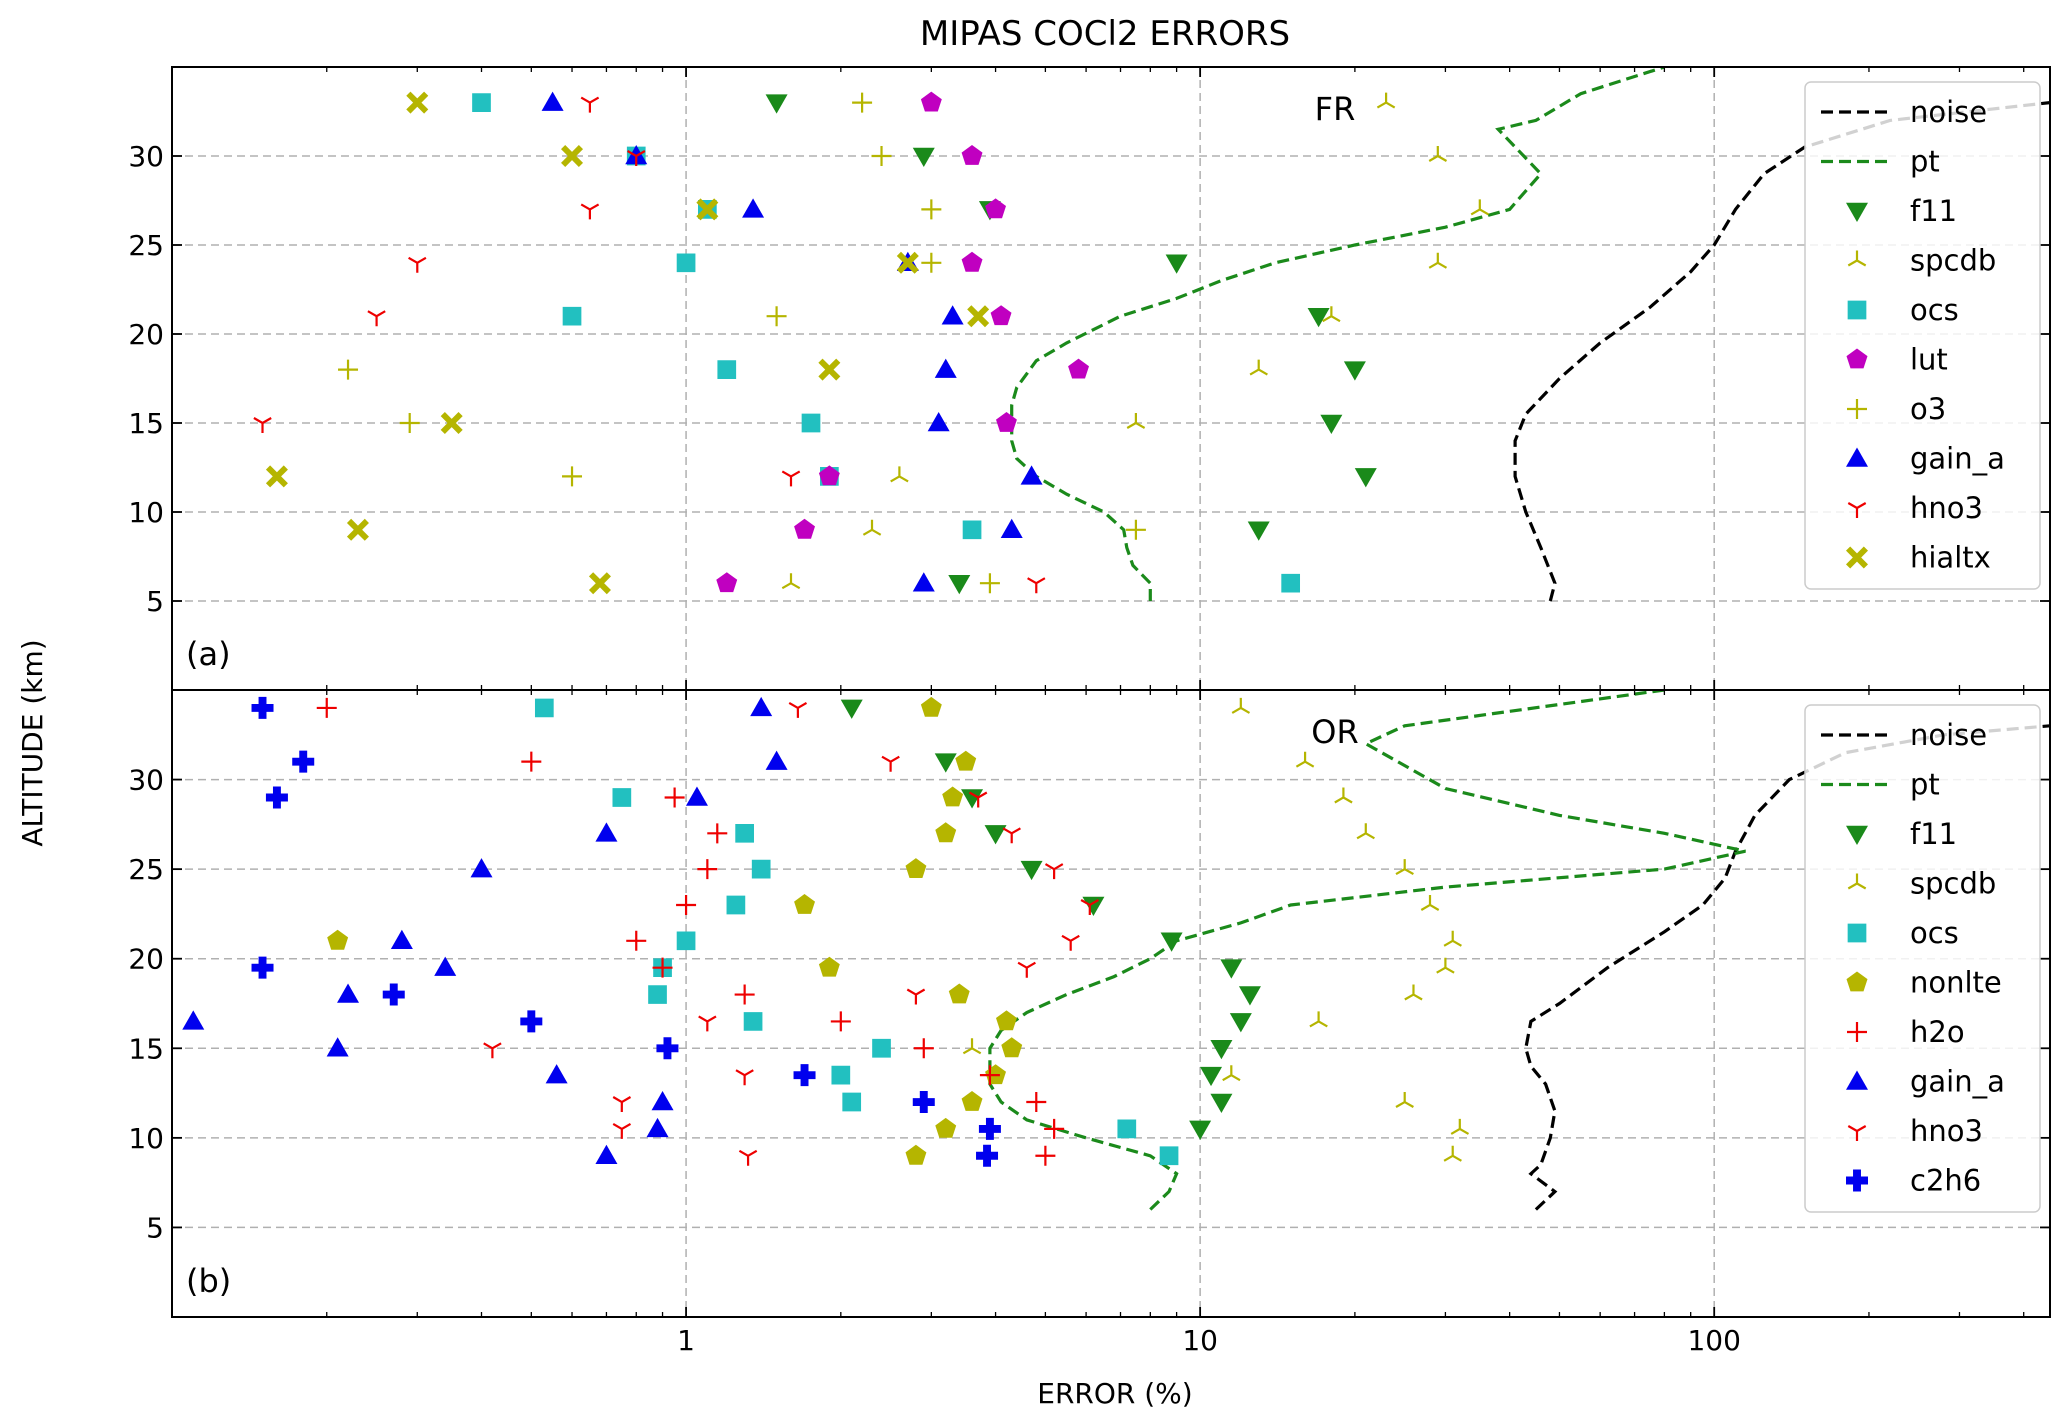  What do you see at coordinates (146, 245) in the screenshot?
I see `y-tick-label: 25` at bounding box center [146, 245].